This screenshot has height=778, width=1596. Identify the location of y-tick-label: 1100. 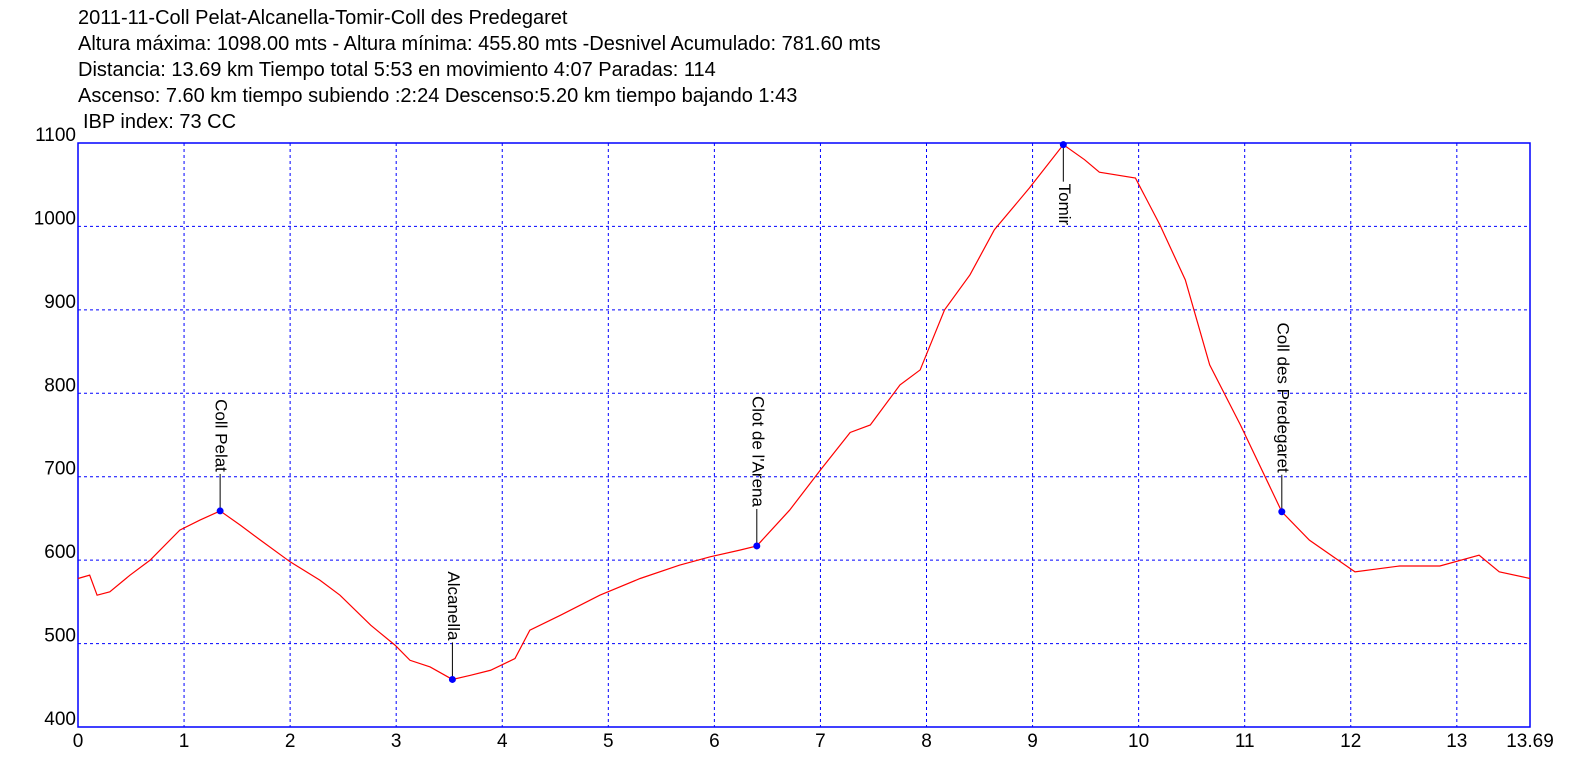
(55, 135).